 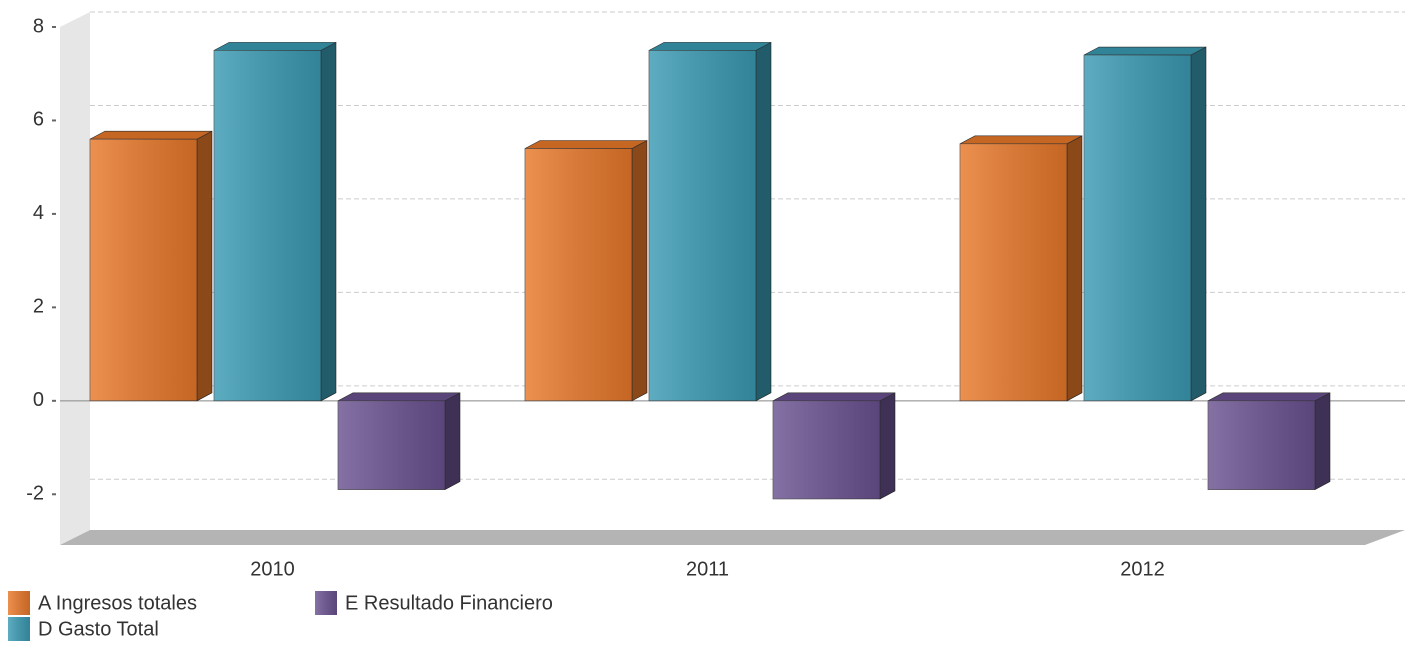 I want to click on side-wall, so click(x=75, y=278).